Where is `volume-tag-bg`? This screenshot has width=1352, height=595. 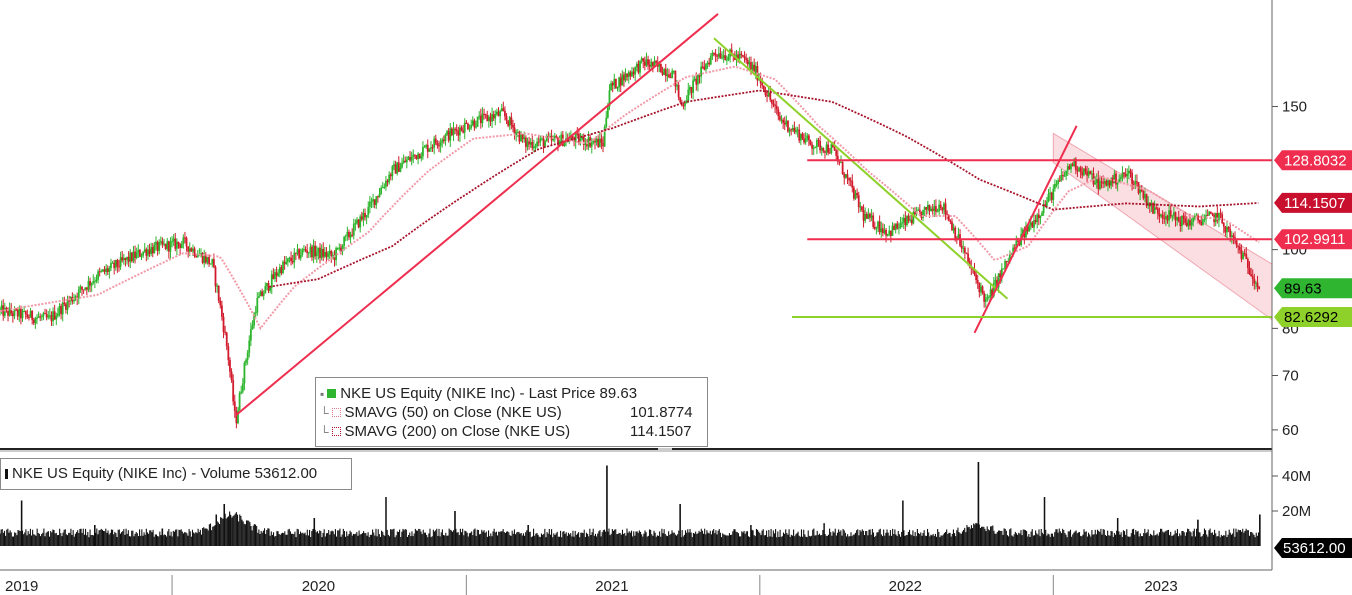
volume-tag-bg is located at coordinates (1313, 548).